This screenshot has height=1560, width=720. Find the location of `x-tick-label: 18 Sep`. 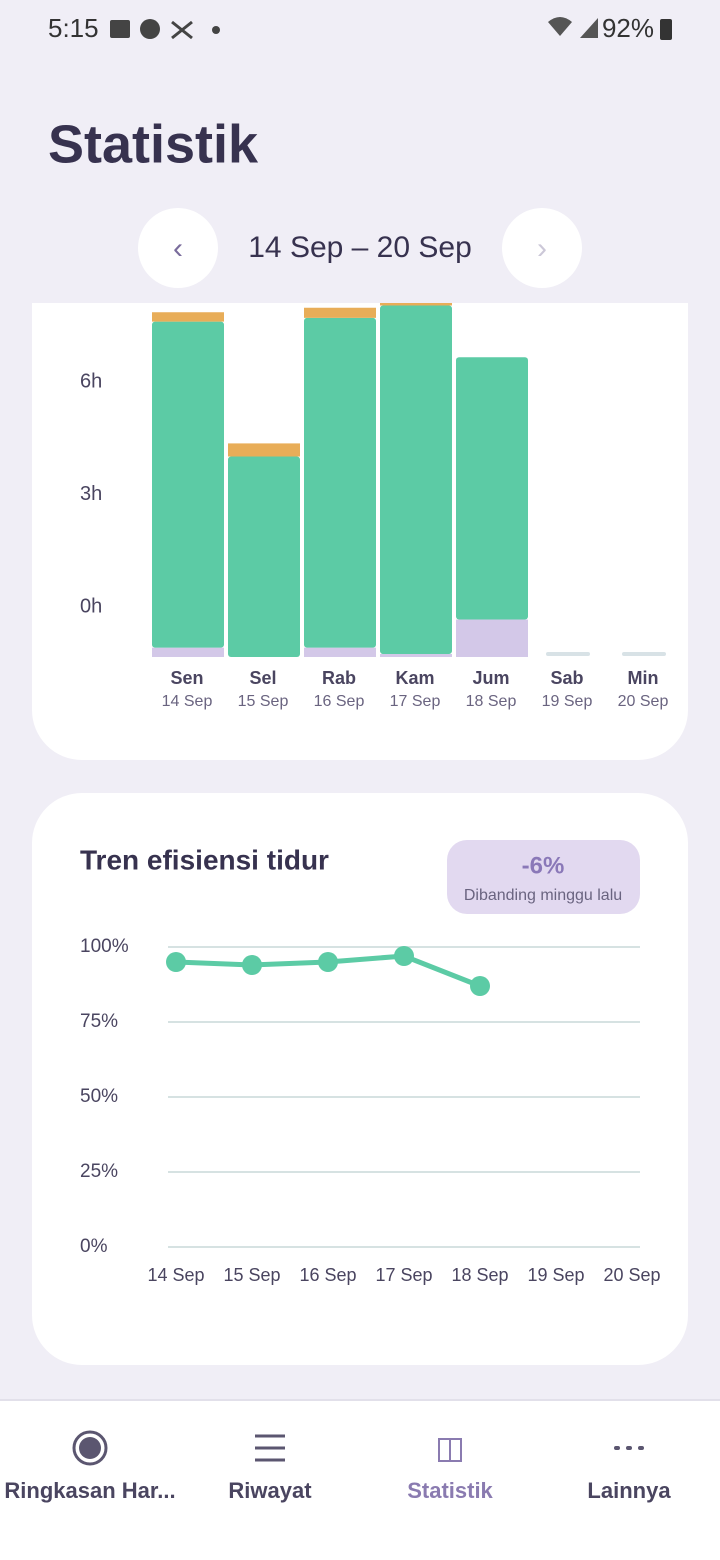

x-tick-label: 18 Sep is located at coordinates (479, 1275).